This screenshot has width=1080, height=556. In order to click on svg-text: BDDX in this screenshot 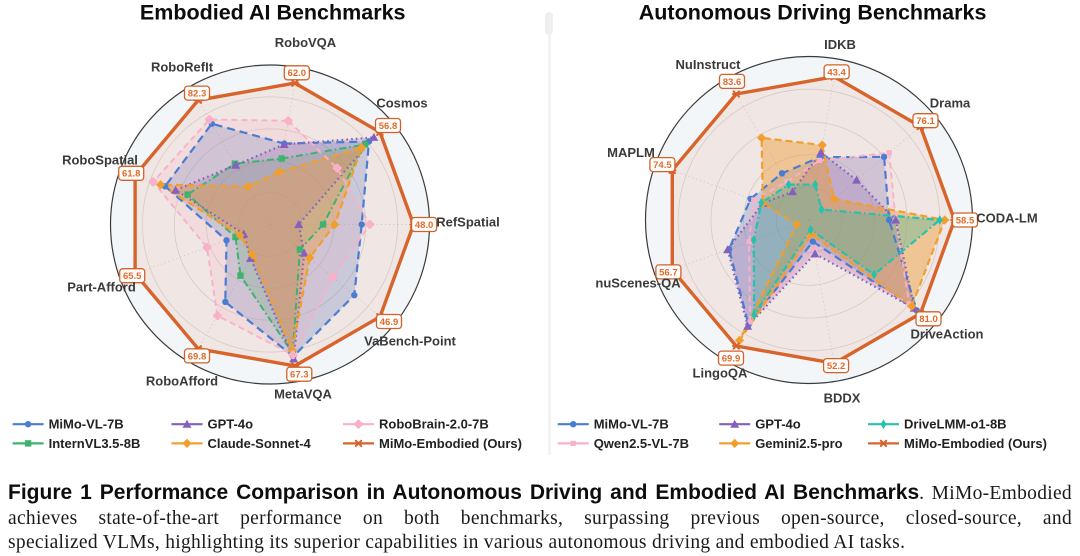, I will do `click(842, 398)`.